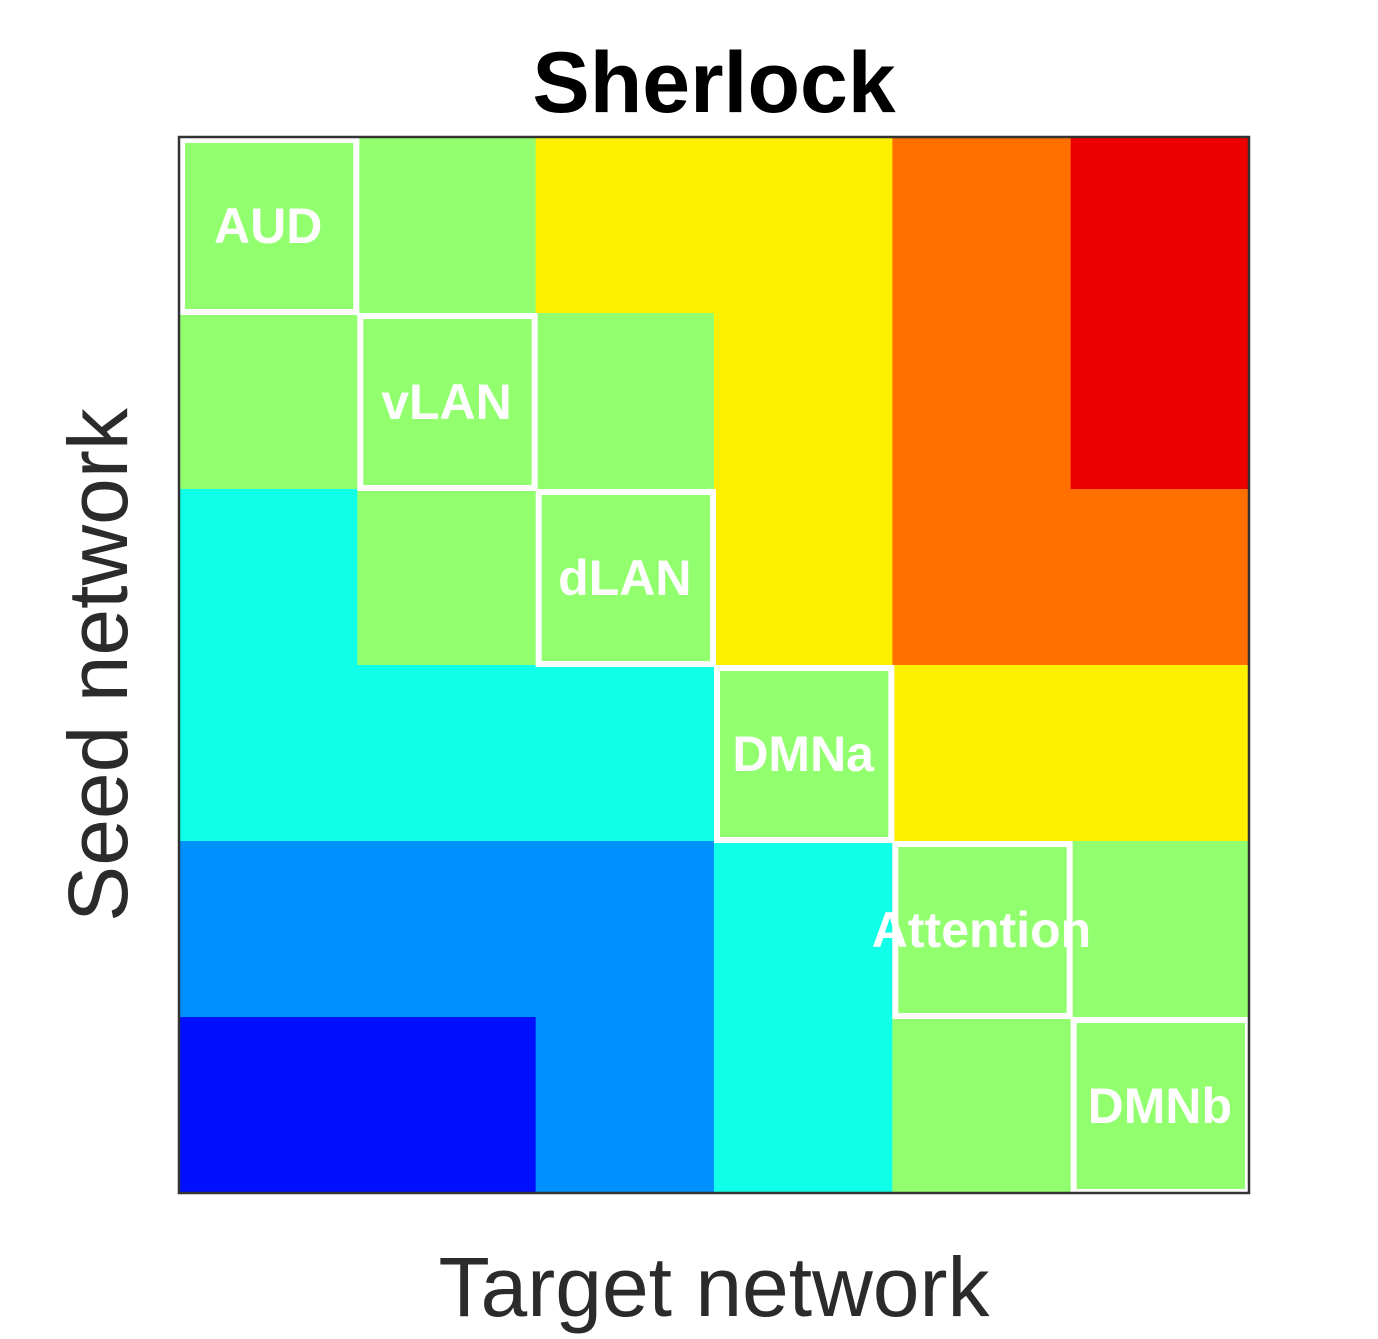 This screenshot has width=1378, height=1339. What do you see at coordinates (447, 225) in the screenshot?
I see `heatmap-cell-AUD-vLAN` at bounding box center [447, 225].